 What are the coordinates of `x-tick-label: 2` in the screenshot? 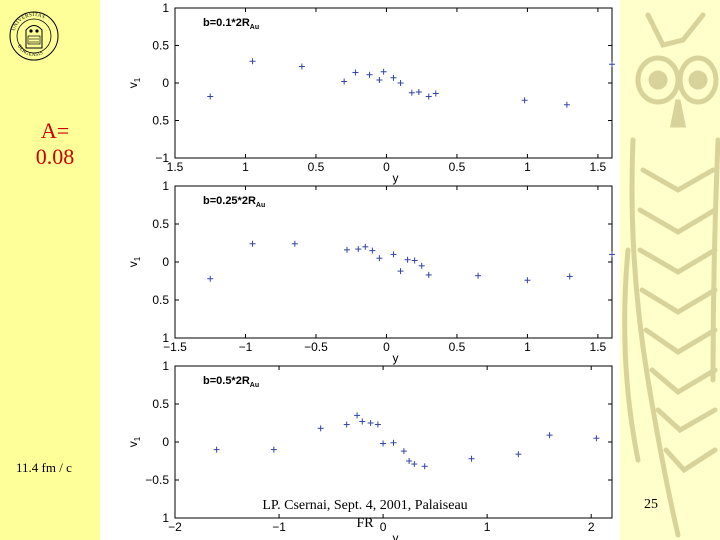 It's located at (591, 527).